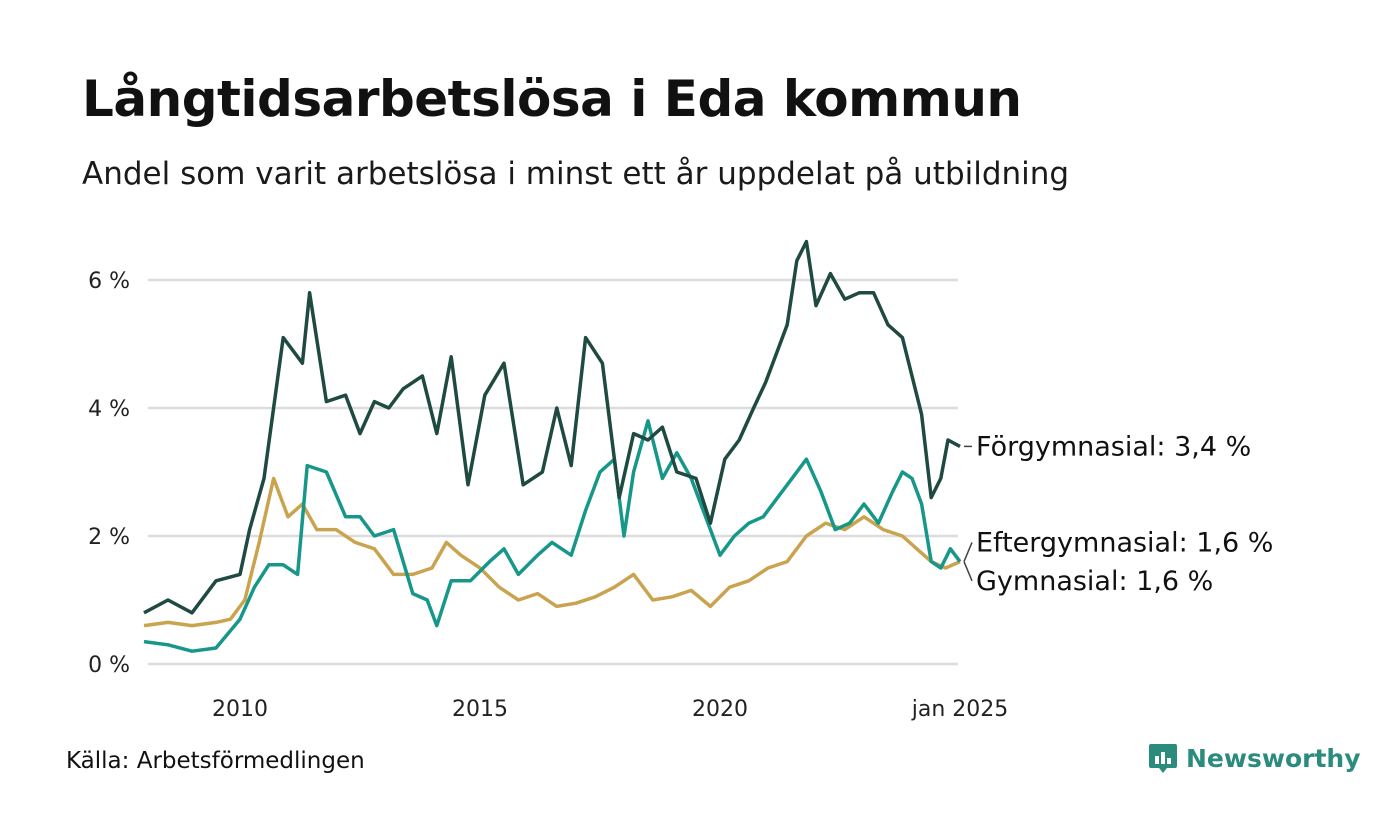 The image size is (1400, 840). What do you see at coordinates (610, 709) in the screenshot?
I see `x-axis-ticks: 2010 2015 2020 jan 2025` at bounding box center [610, 709].